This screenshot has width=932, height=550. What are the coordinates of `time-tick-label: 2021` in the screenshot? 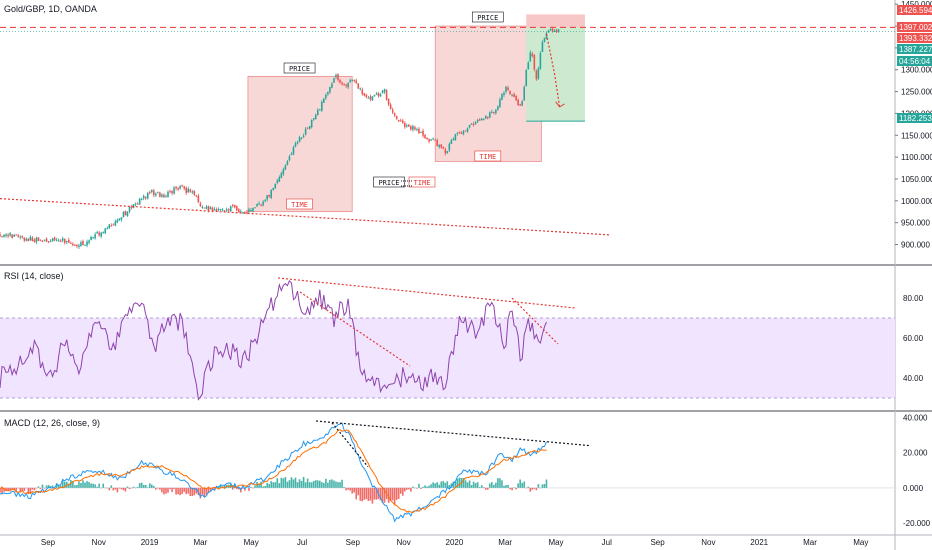 It's located at (759, 542).